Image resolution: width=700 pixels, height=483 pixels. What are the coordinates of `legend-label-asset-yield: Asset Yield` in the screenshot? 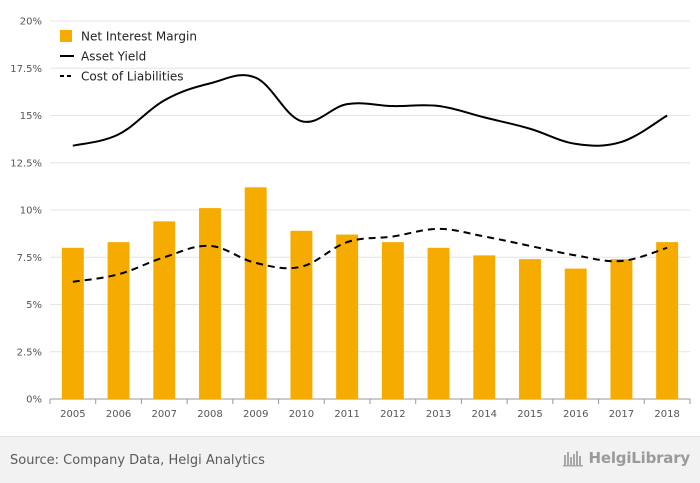 It's located at (113, 57).